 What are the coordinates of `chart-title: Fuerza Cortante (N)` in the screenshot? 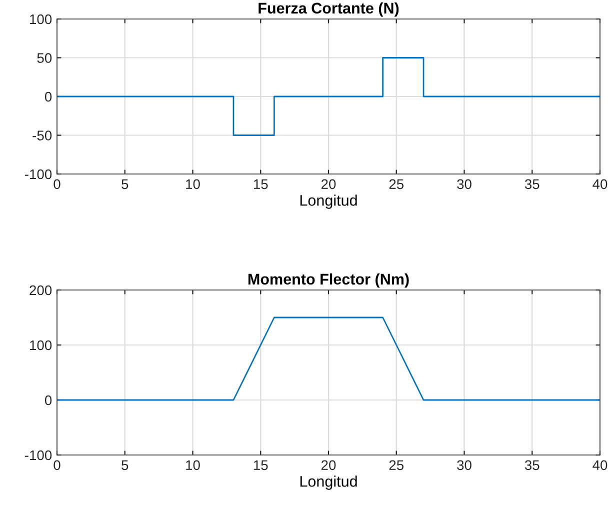 It's located at (328, 9).